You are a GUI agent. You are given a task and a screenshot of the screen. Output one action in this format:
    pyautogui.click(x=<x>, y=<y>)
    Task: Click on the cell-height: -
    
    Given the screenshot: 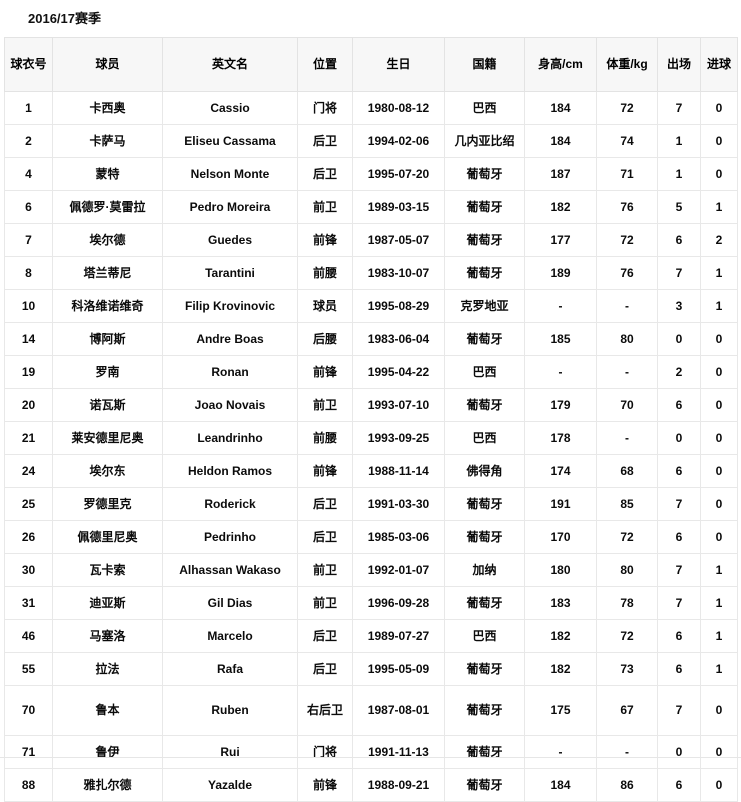 What is the action you would take?
    pyautogui.click(x=560, y=372)
    